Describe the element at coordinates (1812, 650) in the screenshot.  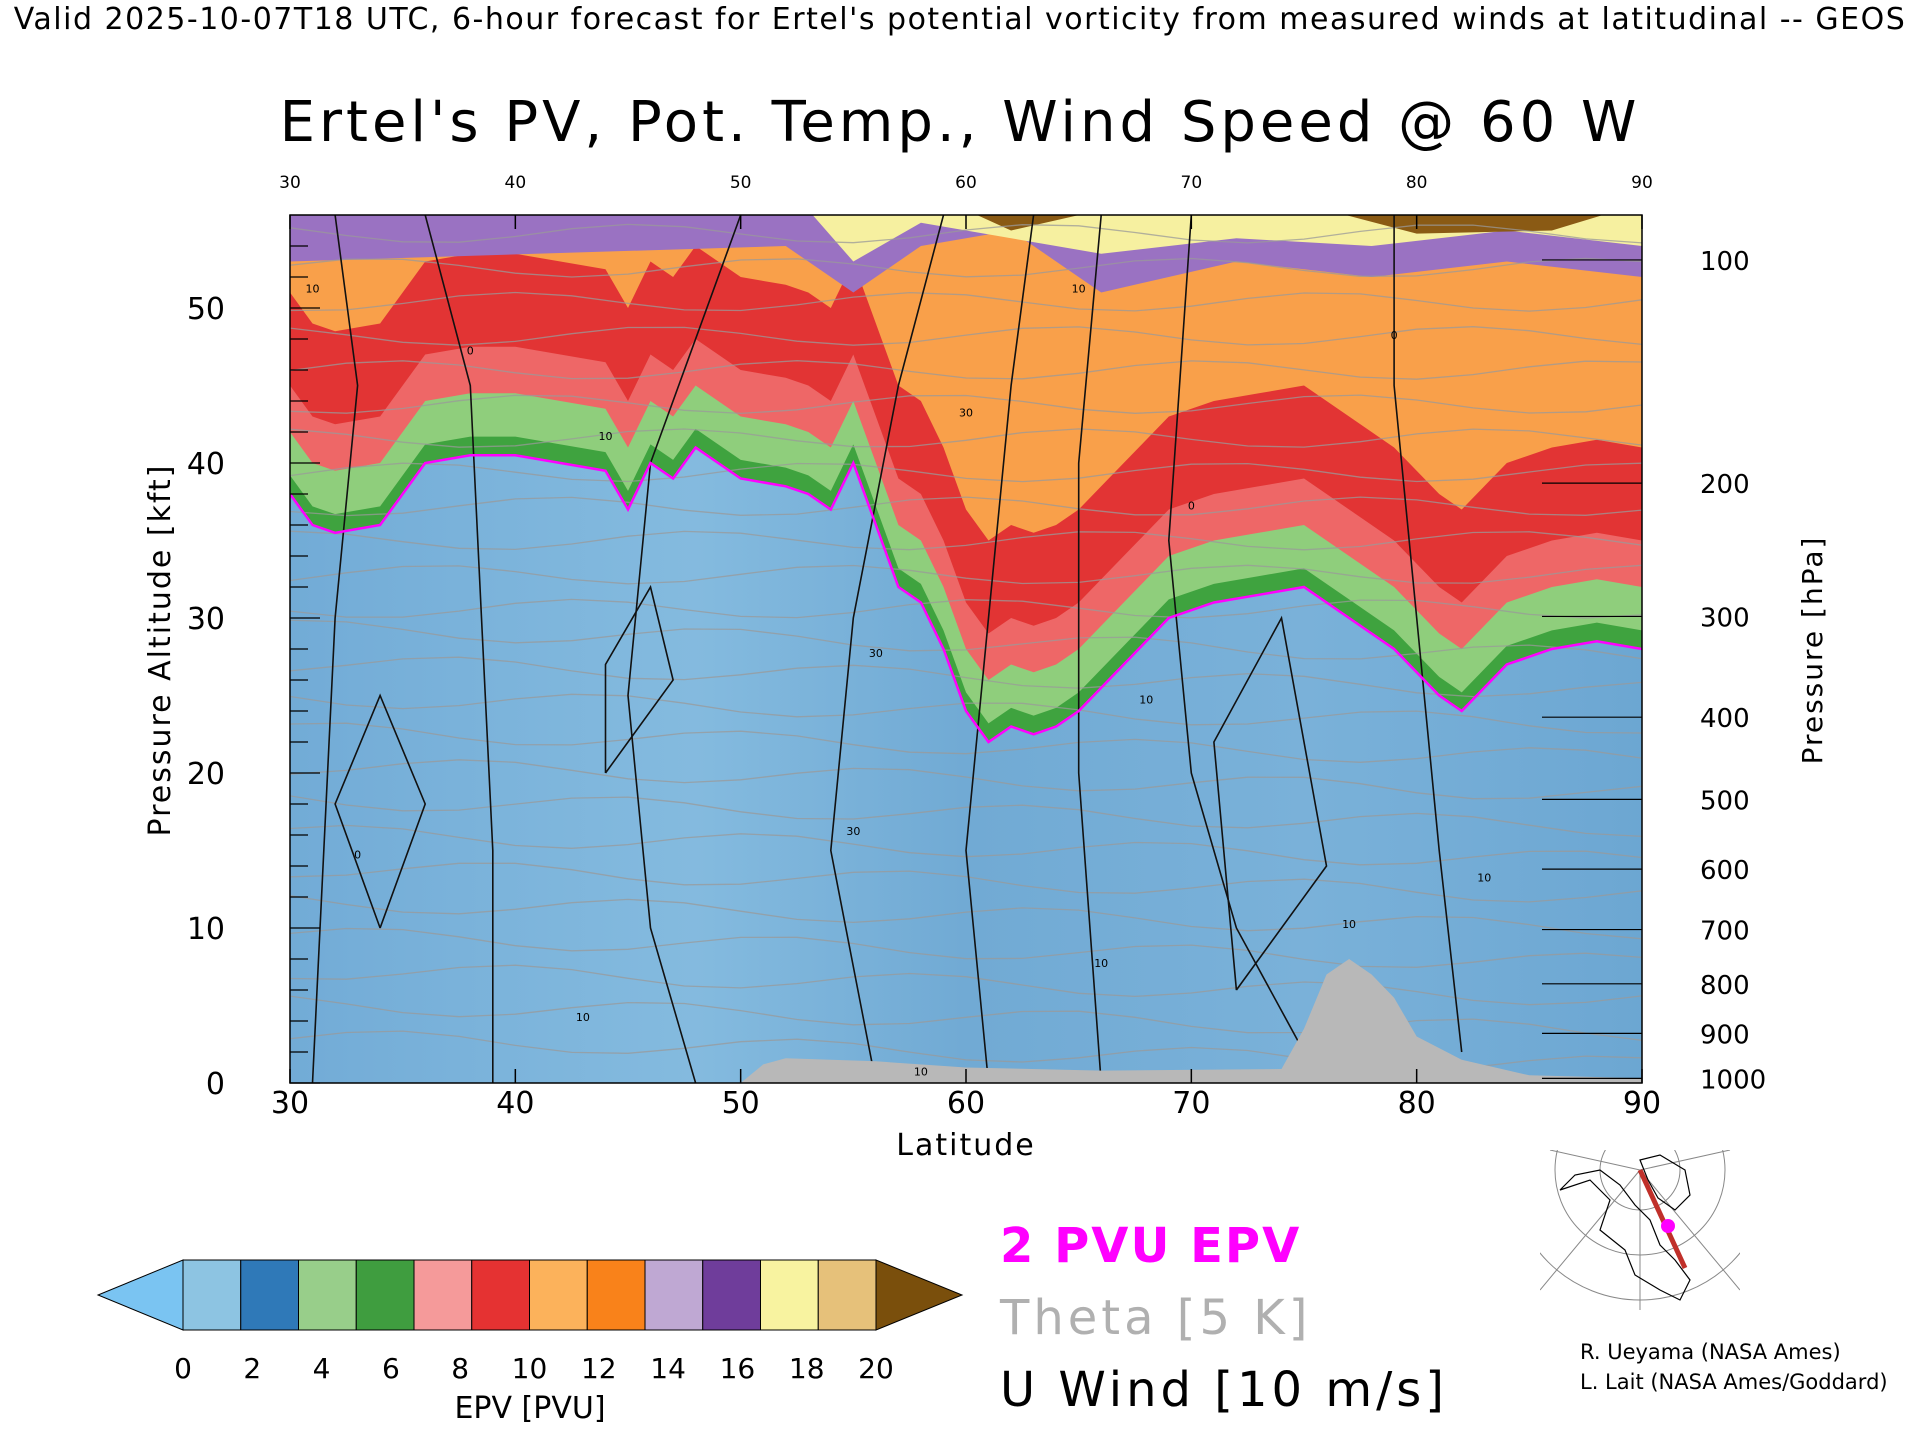
I see `y-axis-label-right: Pressure [hPa]` at that location.